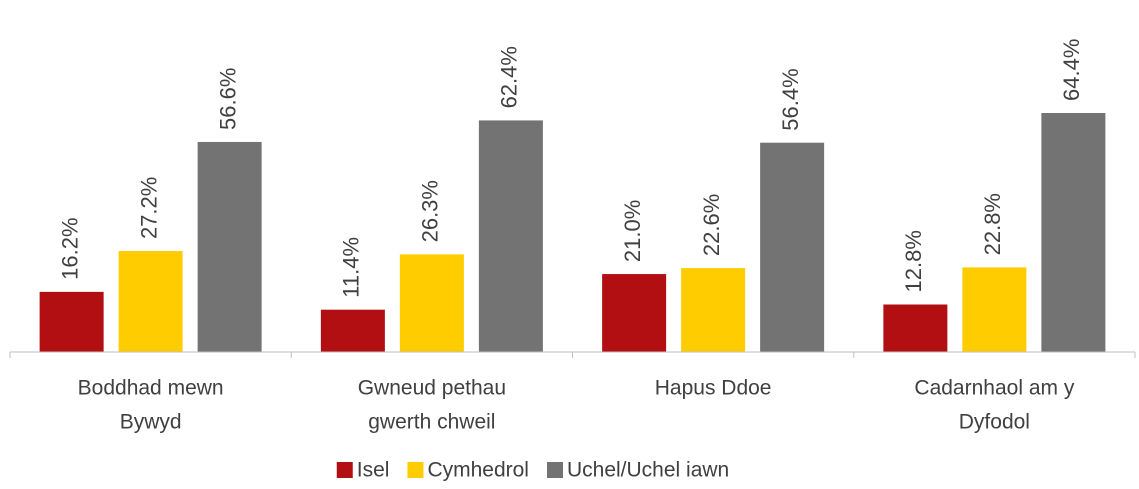 Image resolution: width=1139 pixels, height=489 pixels. What do you see at coordinates (351, 267) in the screenshot?
I see `data-label: 11.4%` at bounding box center [351, 267].